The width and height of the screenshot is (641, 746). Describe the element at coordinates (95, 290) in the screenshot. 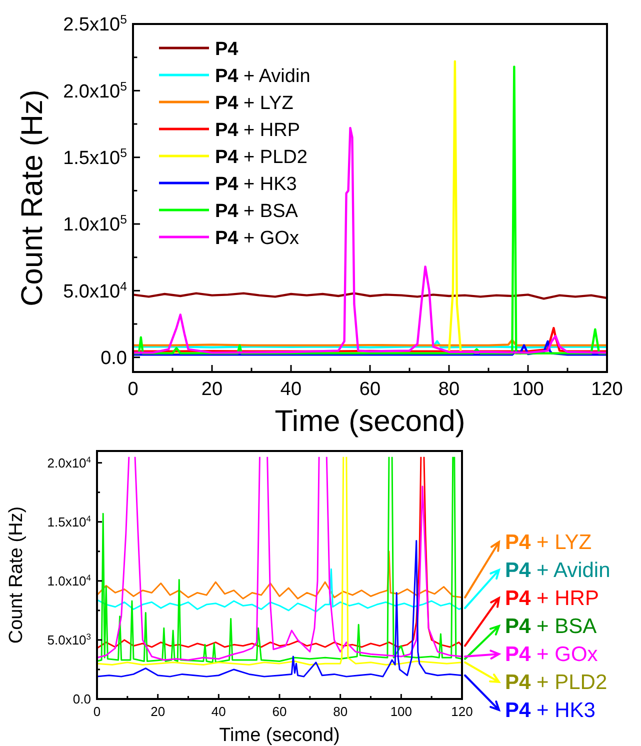

I see `y-tick-label: 5.0x10$^{4}$` at that location.